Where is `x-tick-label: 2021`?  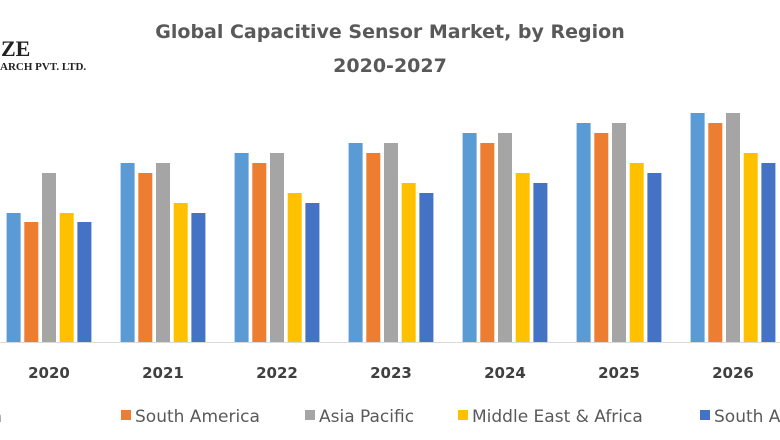
x-tick-label: 2021 is located at coordinates (163, 373).